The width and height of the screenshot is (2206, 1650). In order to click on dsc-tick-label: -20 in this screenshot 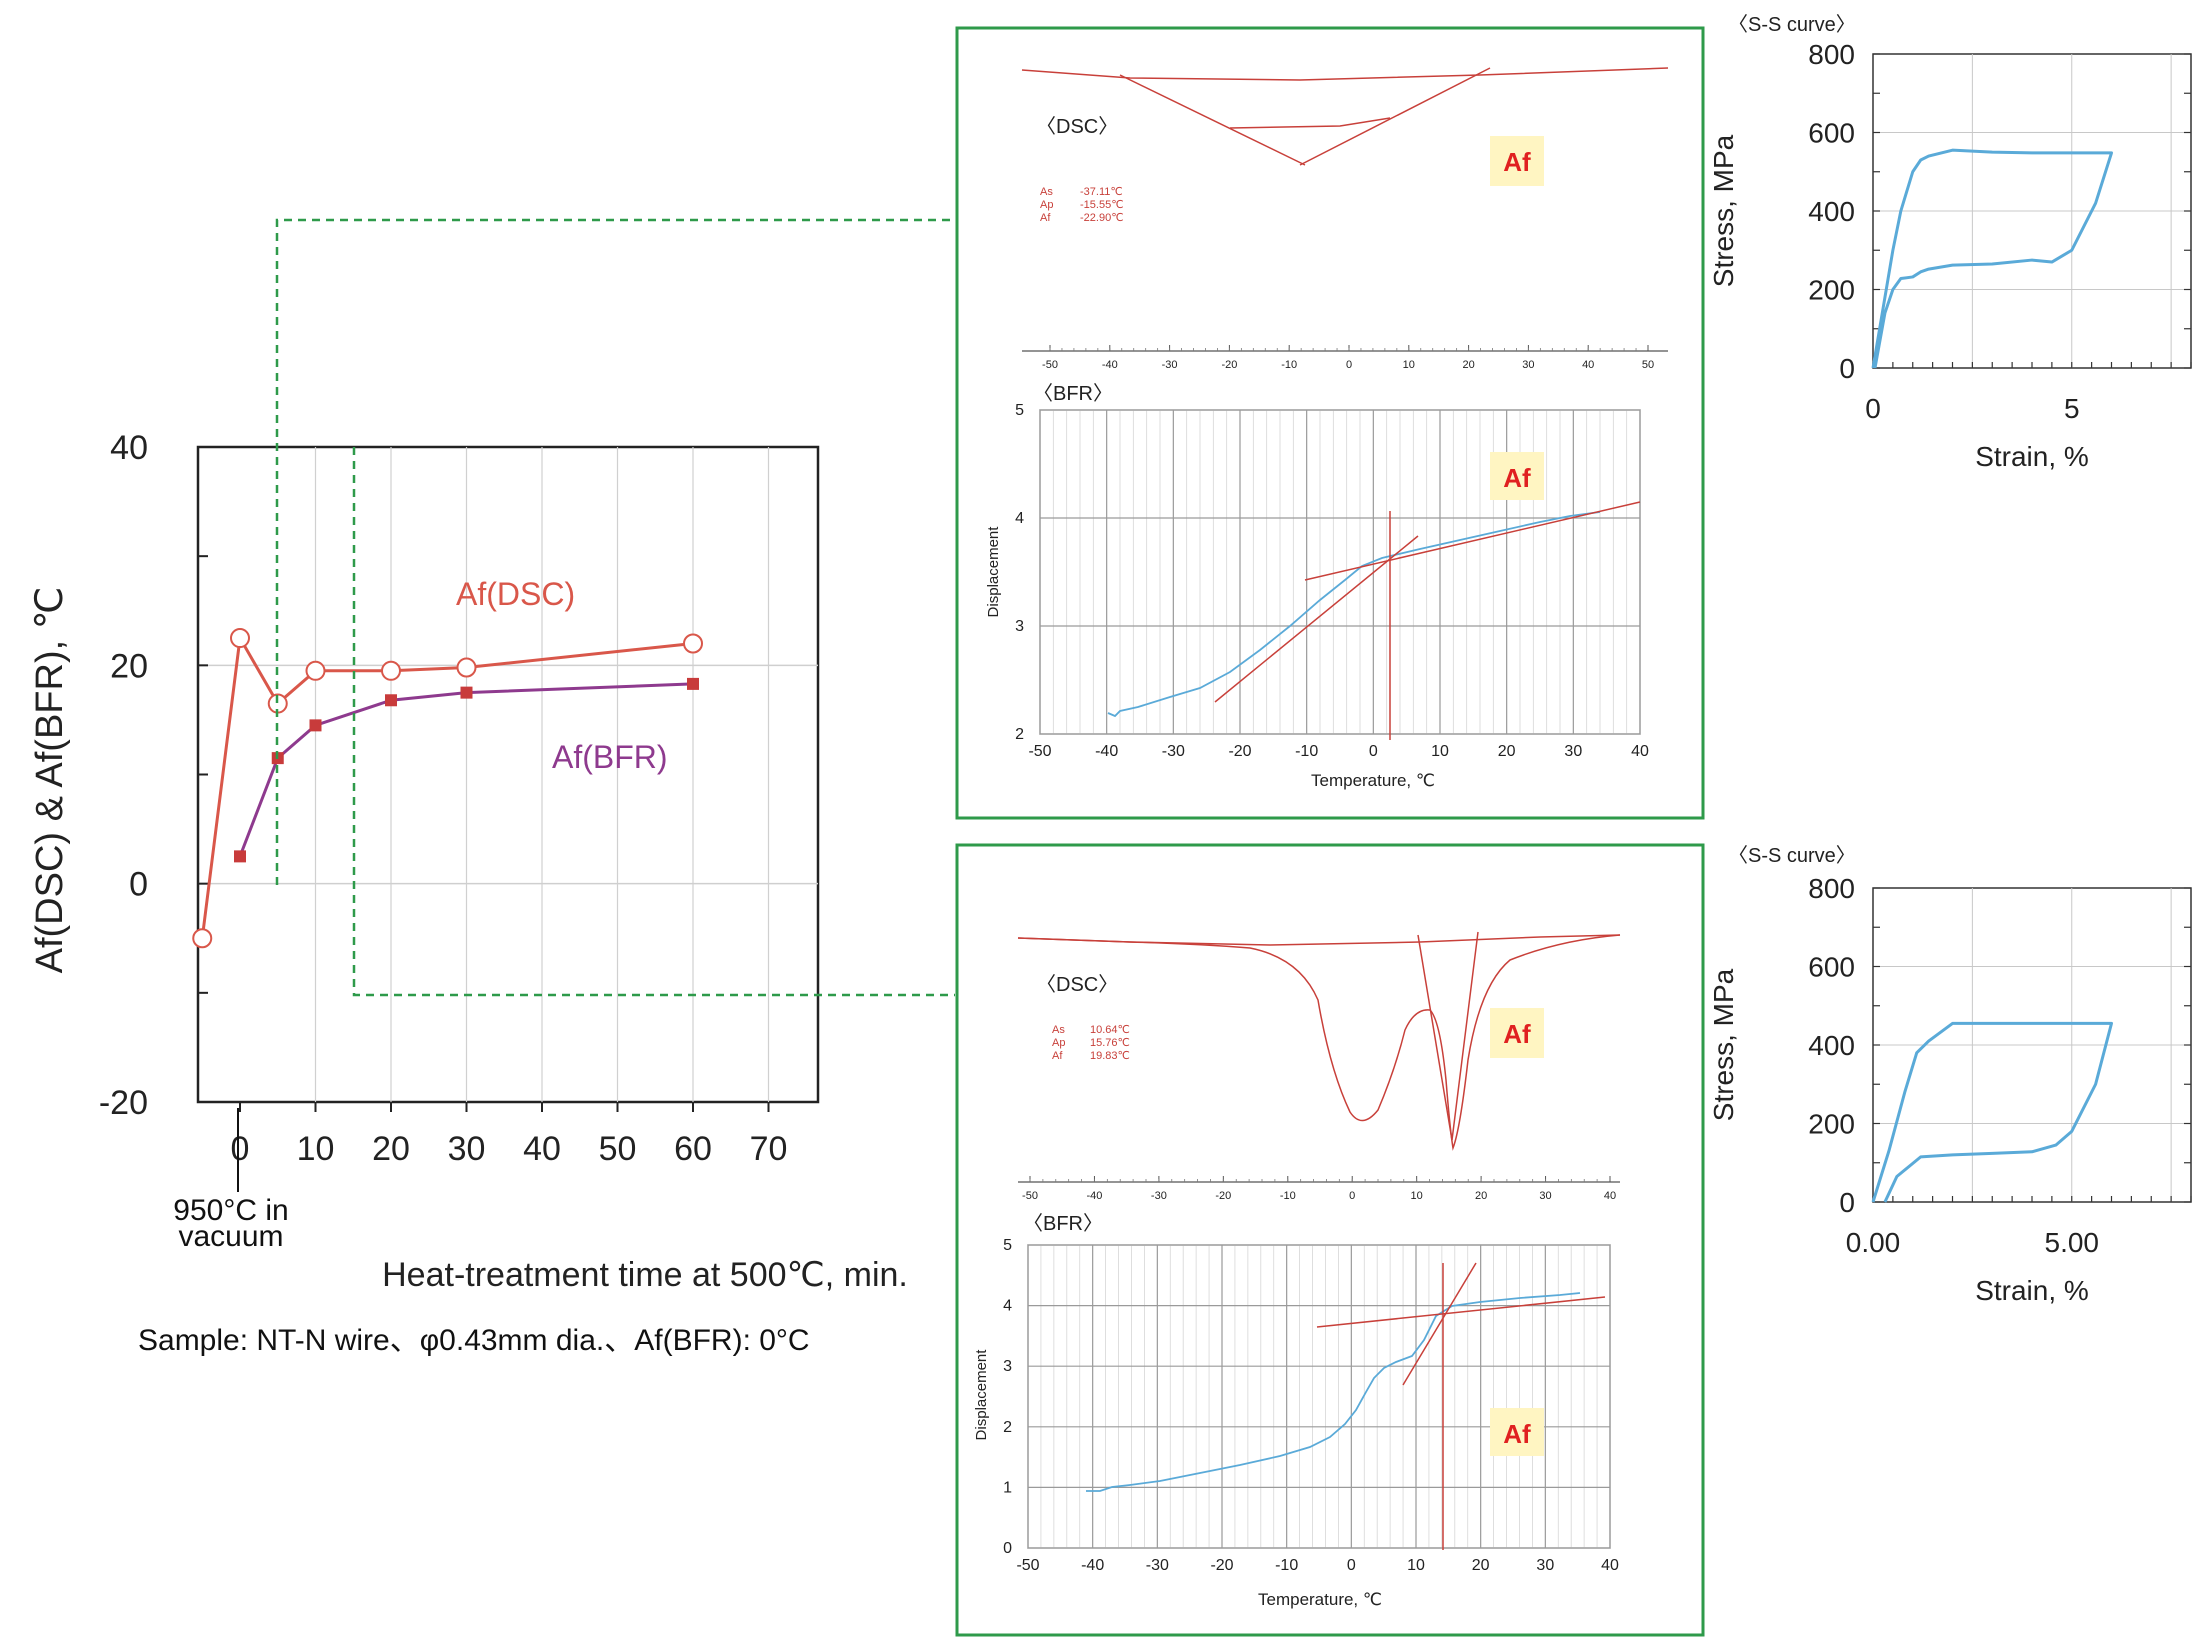, I will do `click(1229, 365)`.